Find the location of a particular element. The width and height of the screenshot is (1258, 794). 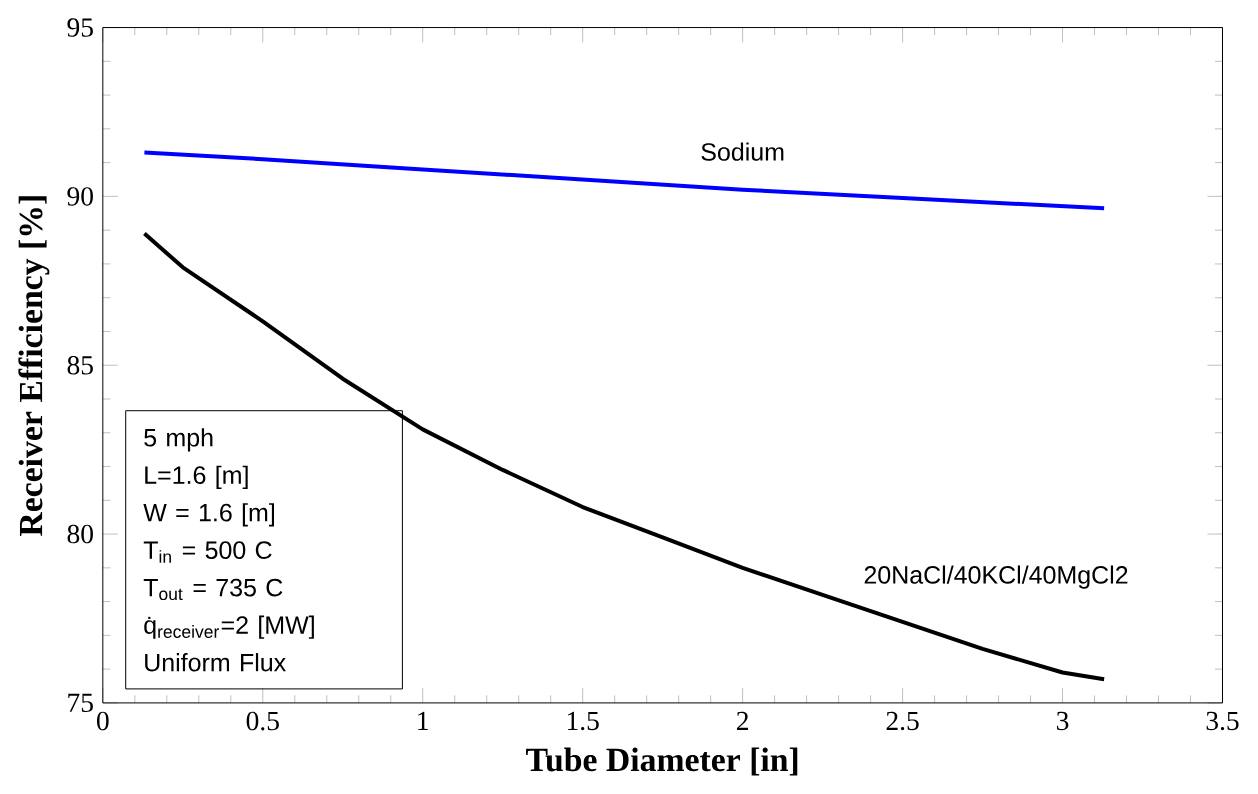

annotation: 5 mph is located at coordinates (178, 440).